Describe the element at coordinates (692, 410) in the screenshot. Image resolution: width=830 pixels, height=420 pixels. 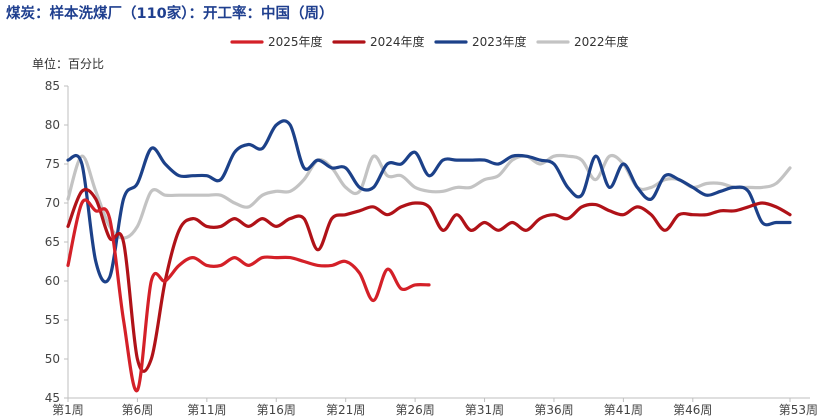
I see `x-tick-label: 第46周` at that location.